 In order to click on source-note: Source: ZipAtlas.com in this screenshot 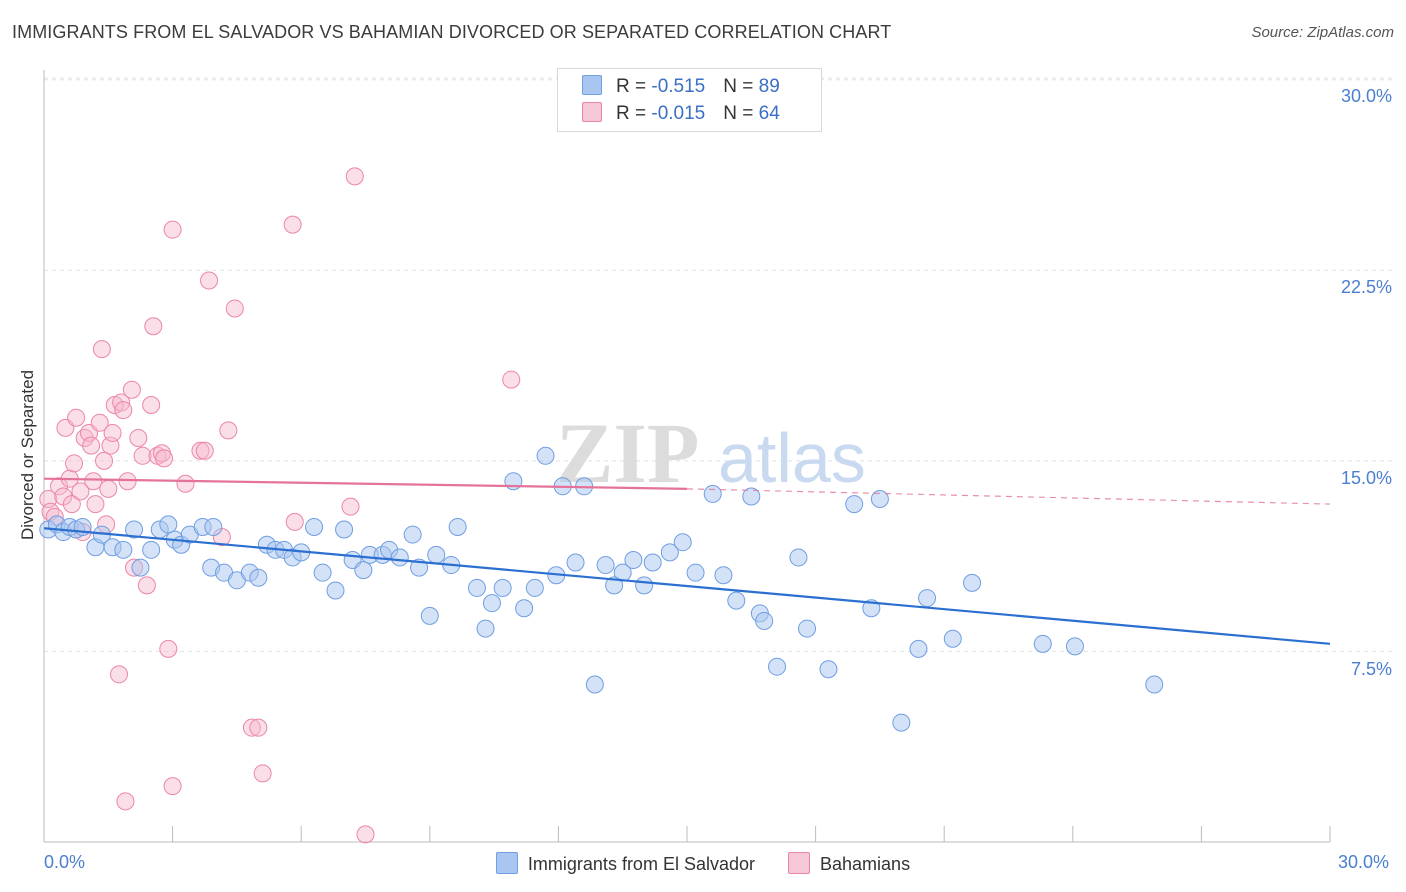, I will do `click(1322, 32)`.